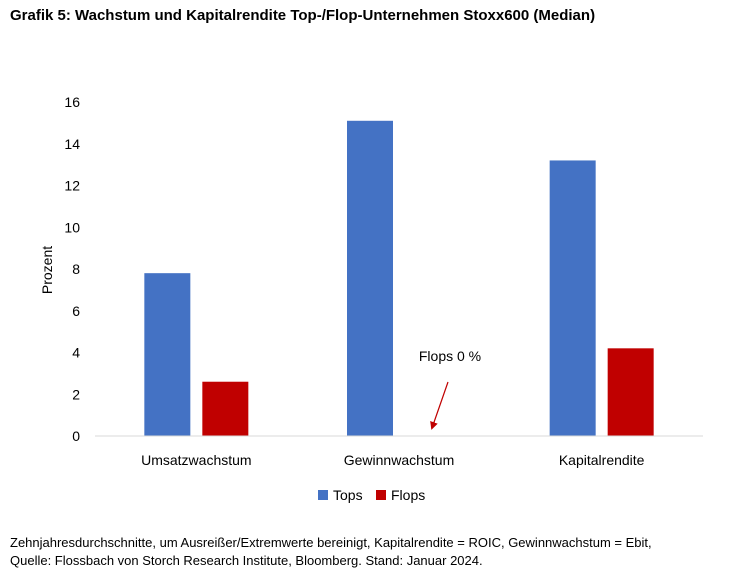 Image resolution: width=735 pixels, height=580 pixels. I want to click on y-tick-label: 14, so click(72, 144).